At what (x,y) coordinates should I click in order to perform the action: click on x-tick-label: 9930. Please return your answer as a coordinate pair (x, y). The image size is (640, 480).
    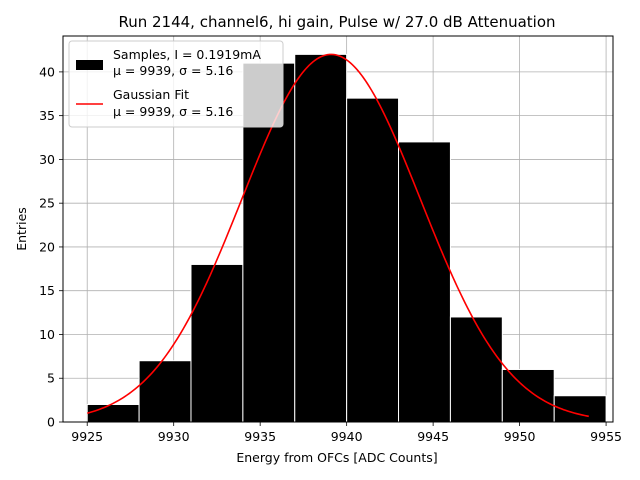
    Looking at the image, I should click on (174, 436).